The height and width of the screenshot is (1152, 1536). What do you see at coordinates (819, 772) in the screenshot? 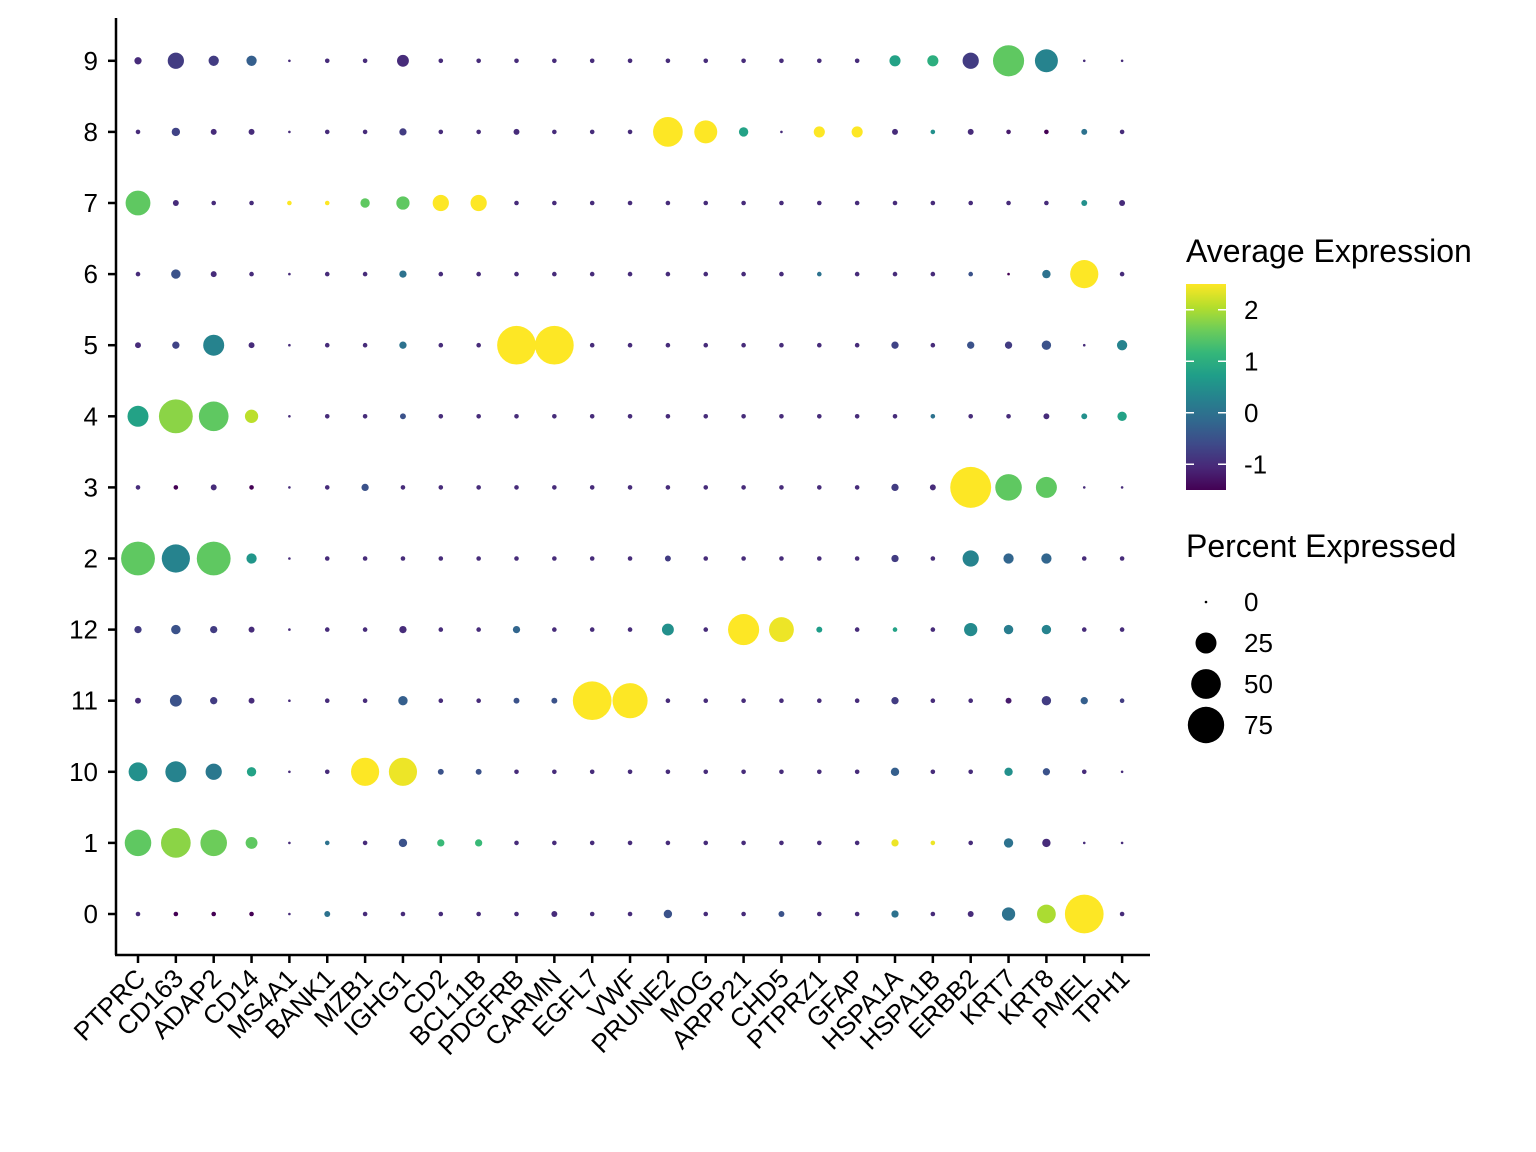
I see `dot-10-ptprz1` at bounding box center [819, 772].